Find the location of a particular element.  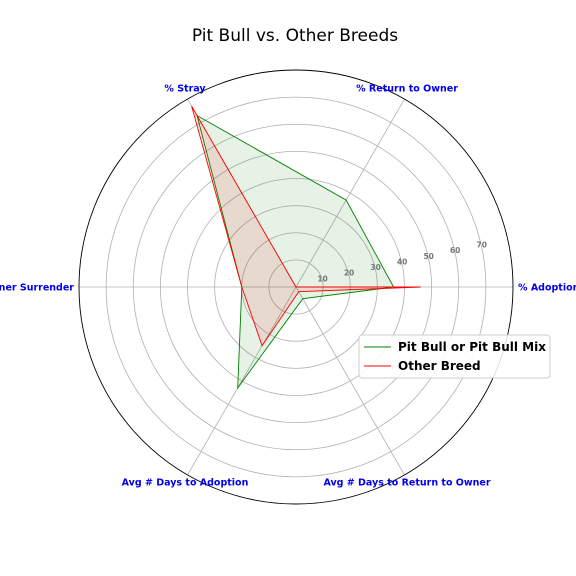

legend: Pit Bull or Pit Bull Mix Other Breed is located at coordinates (454, 356).